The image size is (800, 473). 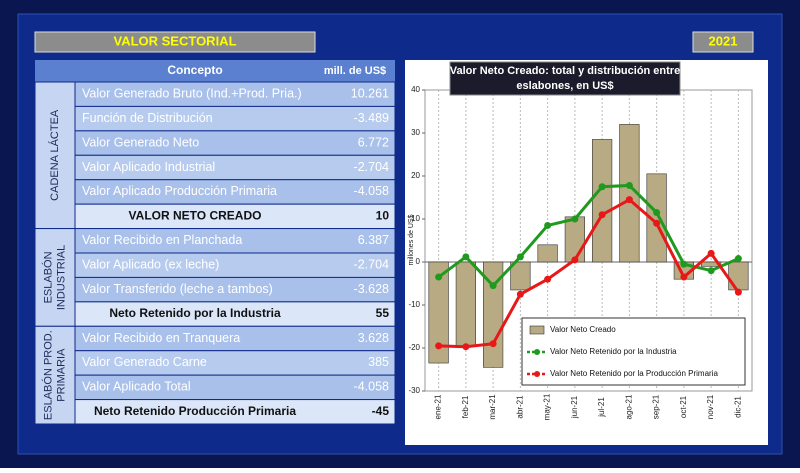 What do you see at coordinates (136, 387) in the screenshot?
I see `row-label: Valor Aplicado Total` at bounding box center [136, 387].